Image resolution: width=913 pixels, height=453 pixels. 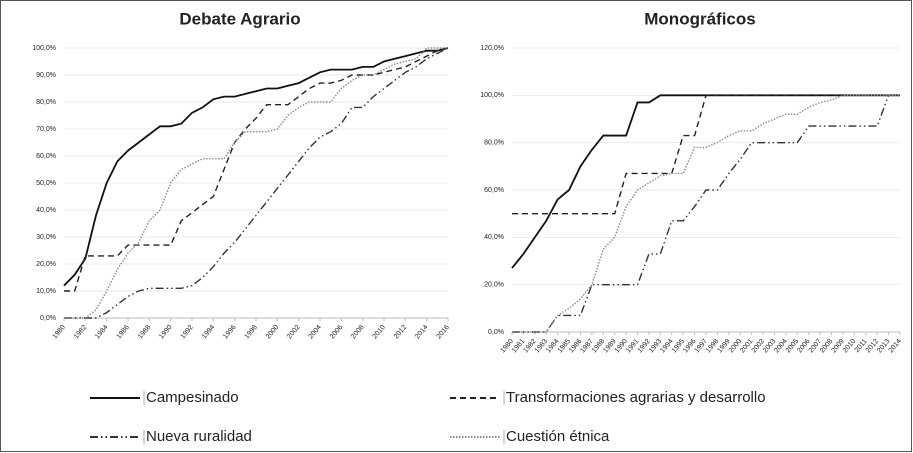 I want to click on x-tick-label: 2010, so click(x=379, y=332).